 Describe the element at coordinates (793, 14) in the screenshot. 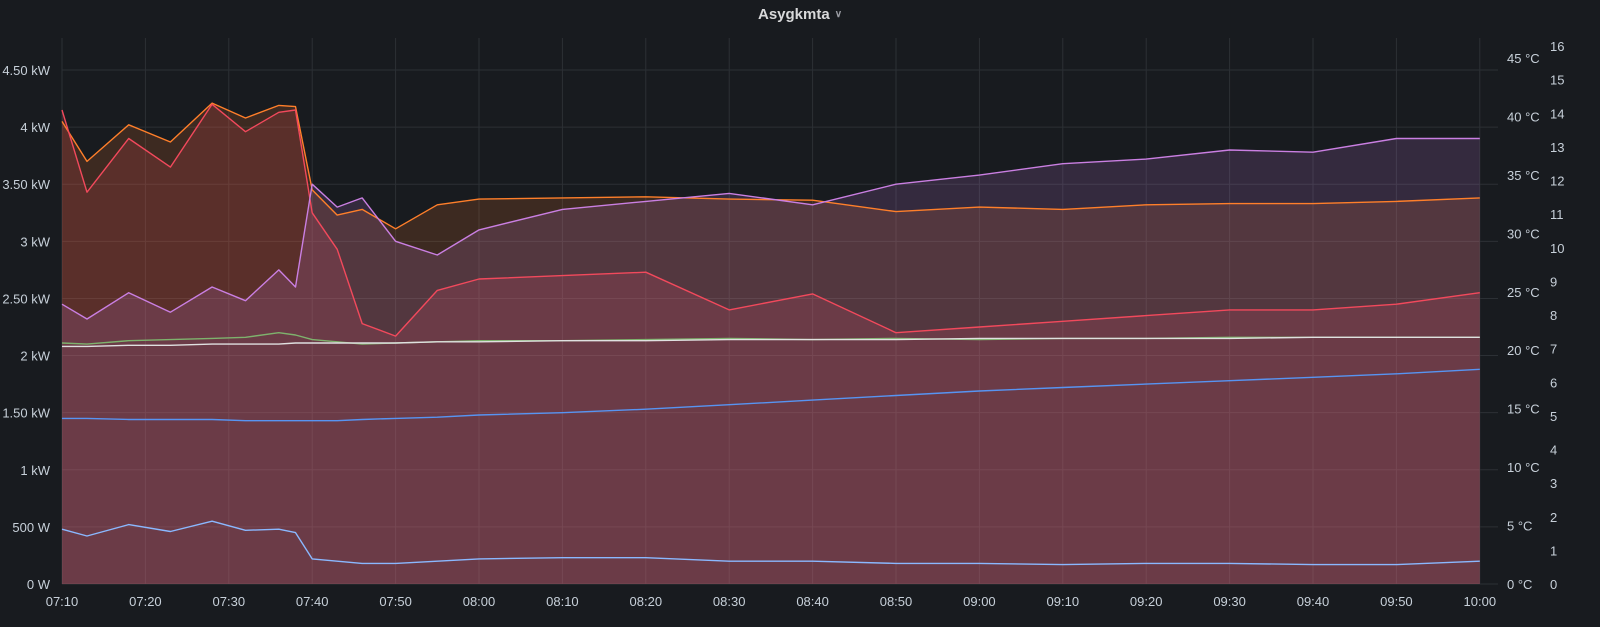

I see `panel-title-text: Asygkmta` at that location.